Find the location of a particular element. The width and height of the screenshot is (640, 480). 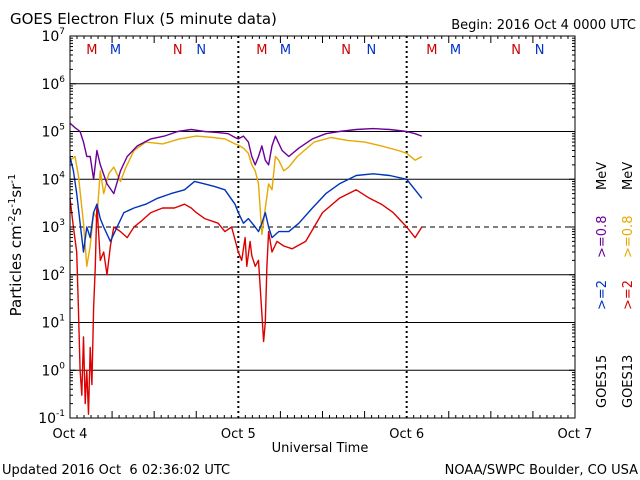

y-axis-label-exp2: -1 is located at coordinates (12, 203).